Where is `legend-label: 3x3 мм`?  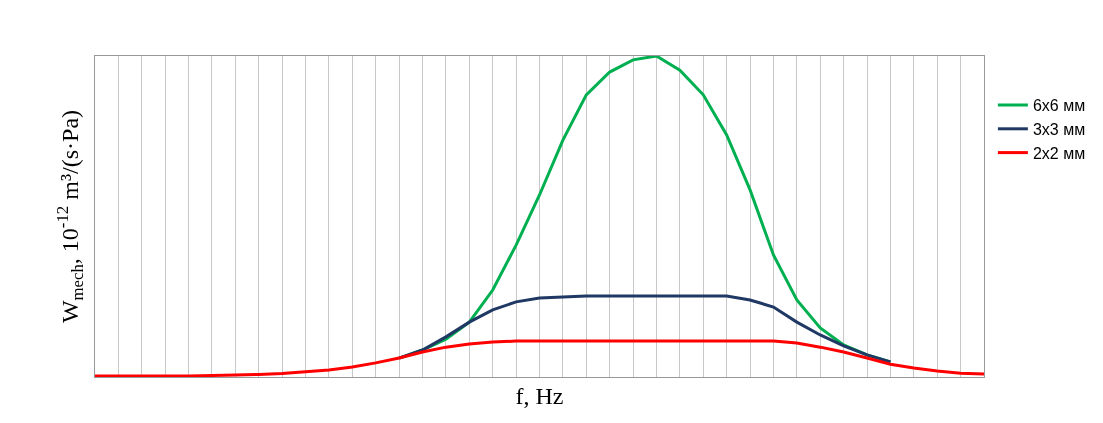
legend-label: 3x3 мм is located at coordinates (1059, 130).